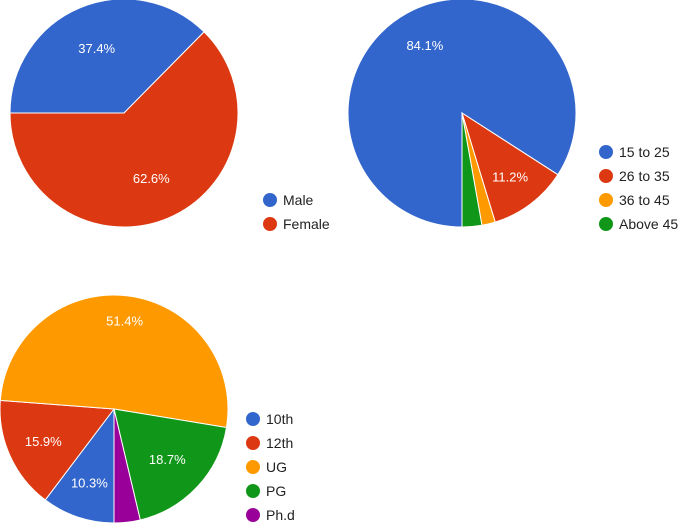 The width and height of the screenshot is (685, 529). I want to click on pie-slice-ph-d, so click(127, 466).